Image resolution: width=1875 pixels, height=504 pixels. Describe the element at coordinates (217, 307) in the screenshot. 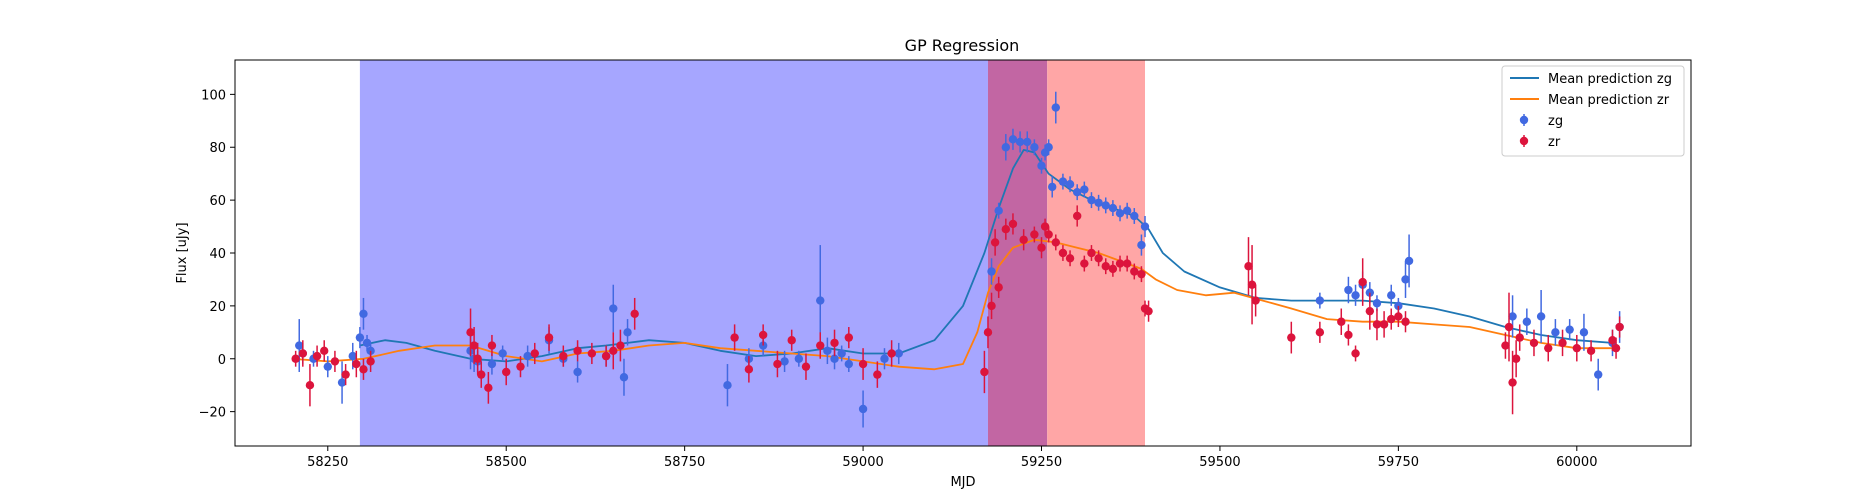

I see `y-tick-label: 20` at that location.